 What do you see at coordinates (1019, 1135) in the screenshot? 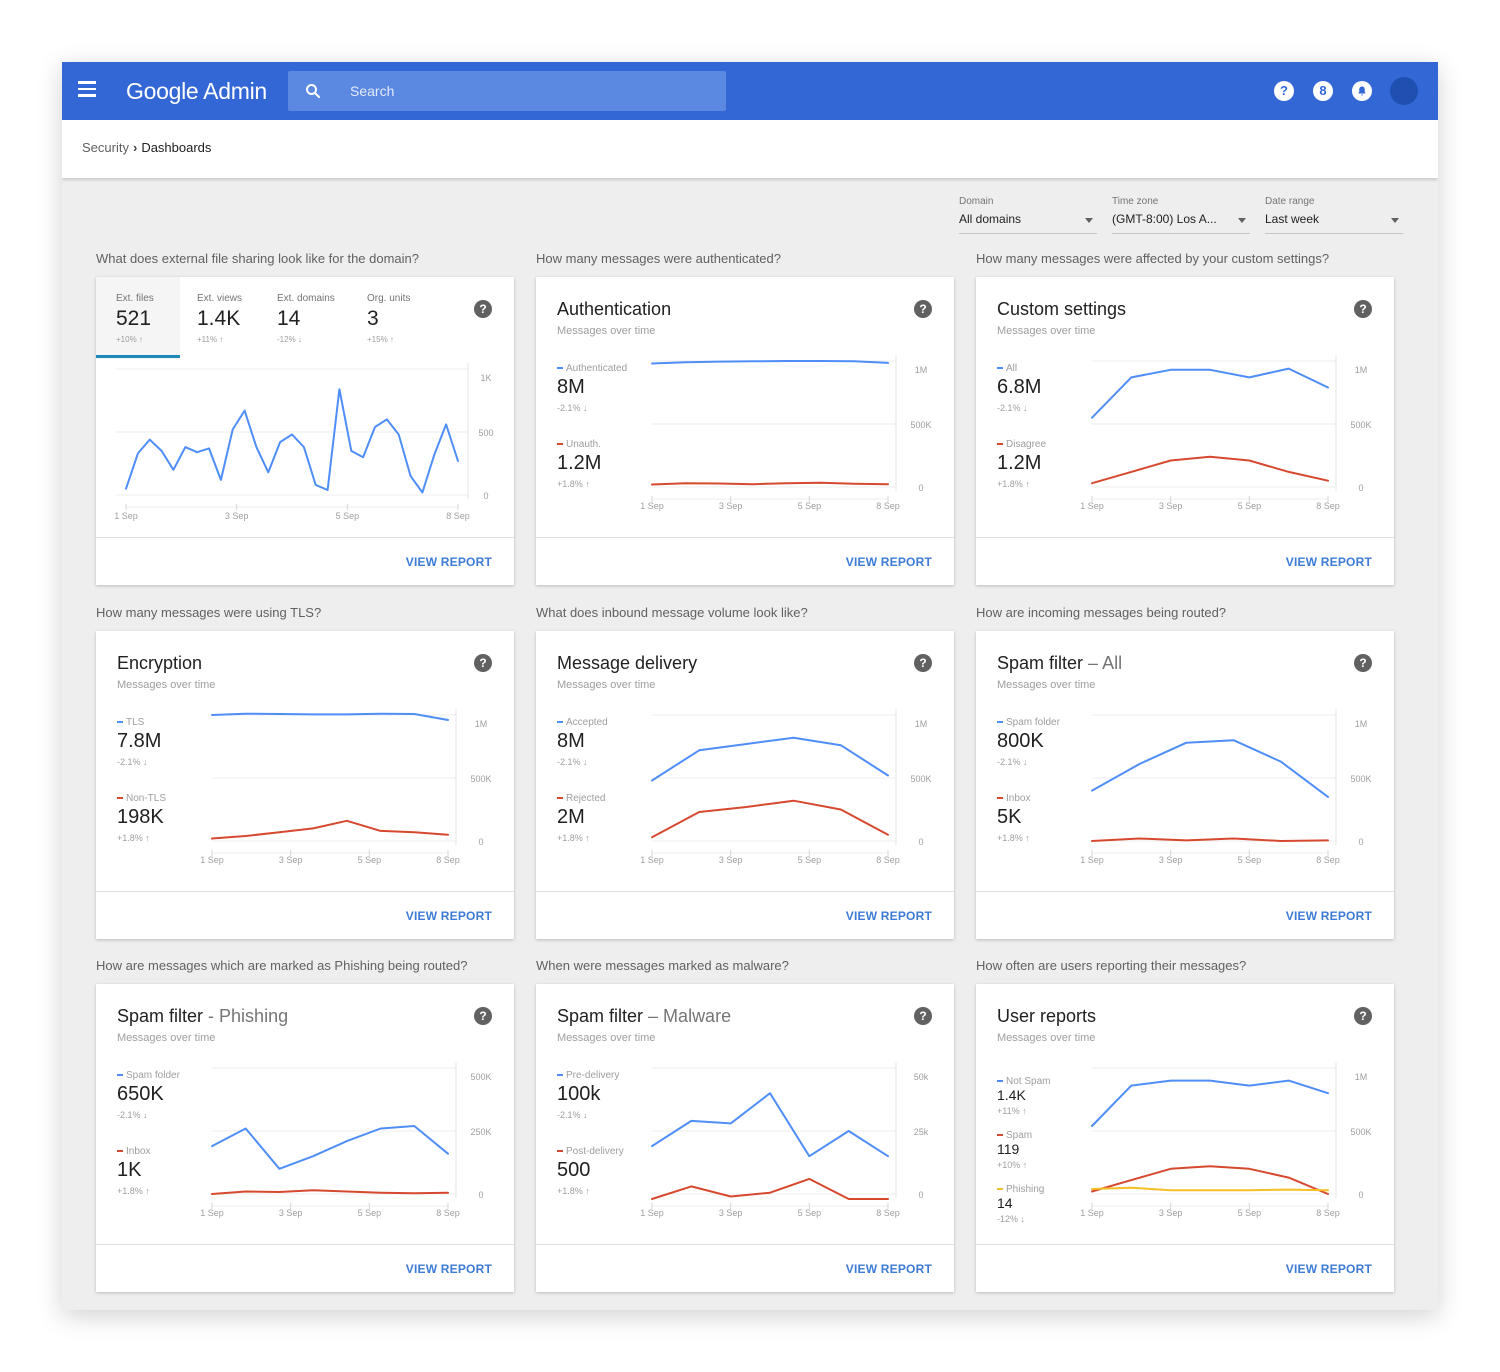
I see `metric-label-text: Spam` at bounding box center [1019, 1135].